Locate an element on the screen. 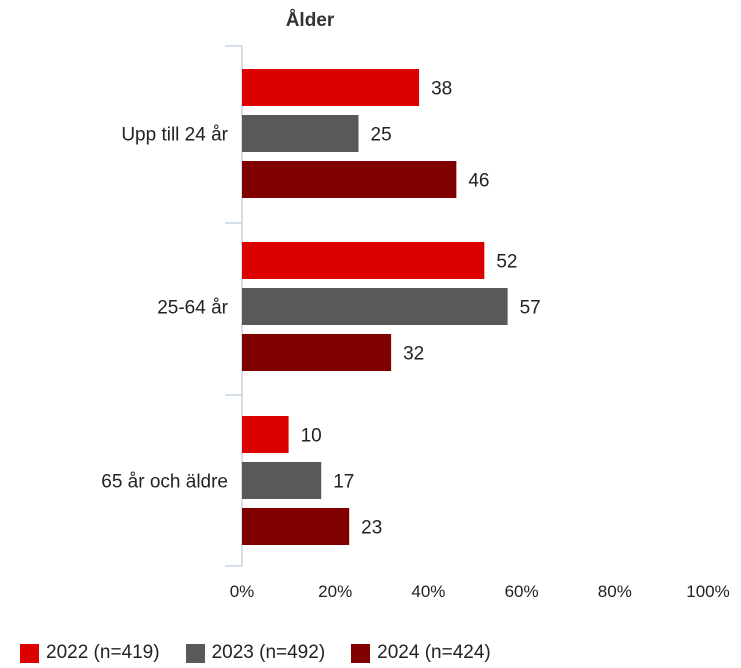 The width and height of the screenshot is (741, 668). data-label: 46 is located at coordinates (478, 181).